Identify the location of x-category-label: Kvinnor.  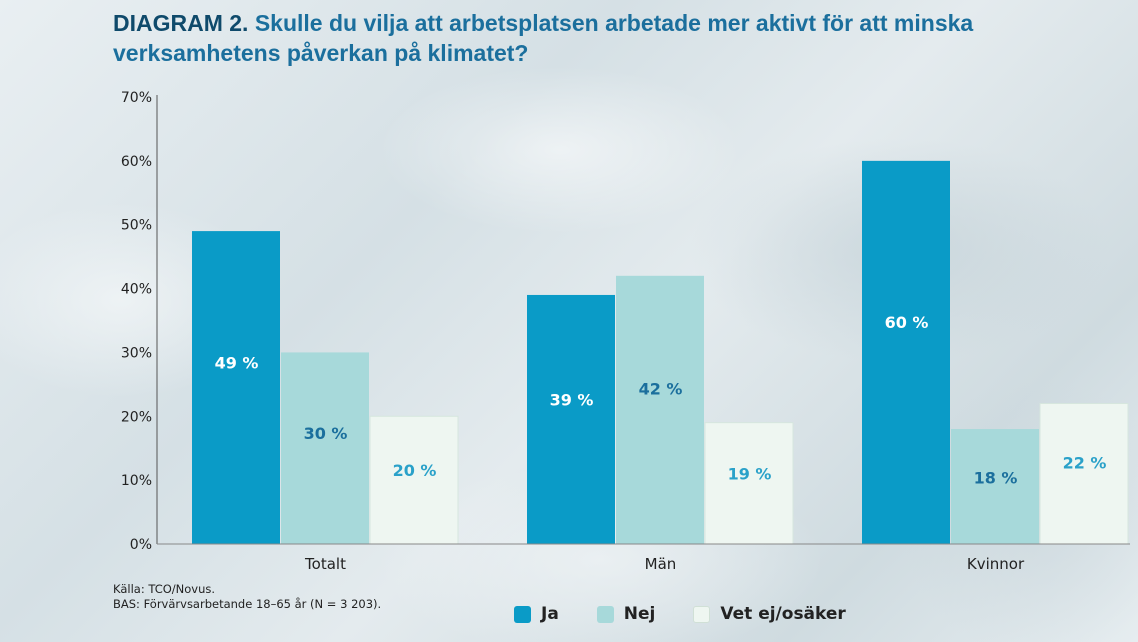
(996, 564).